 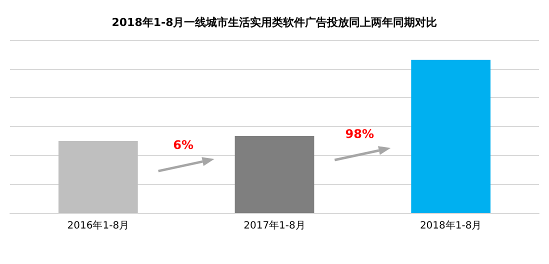 What do you see at coordinates (275, 22) in the screenshot?
I see `chart-title: 2018年1-8月一线城市生活实用类软件广告投放同上两年同期对比` at bounding box center [275, 22].